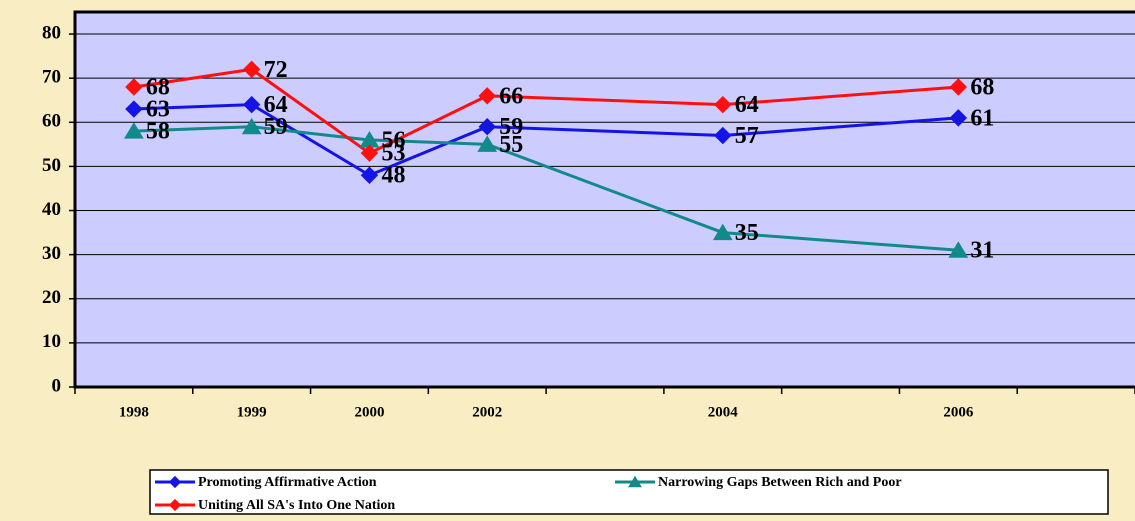  What do you see at coordinates (57, 385) in the screenshot?
I see `y-tick-label: 0` at bounding box center [57, 385].